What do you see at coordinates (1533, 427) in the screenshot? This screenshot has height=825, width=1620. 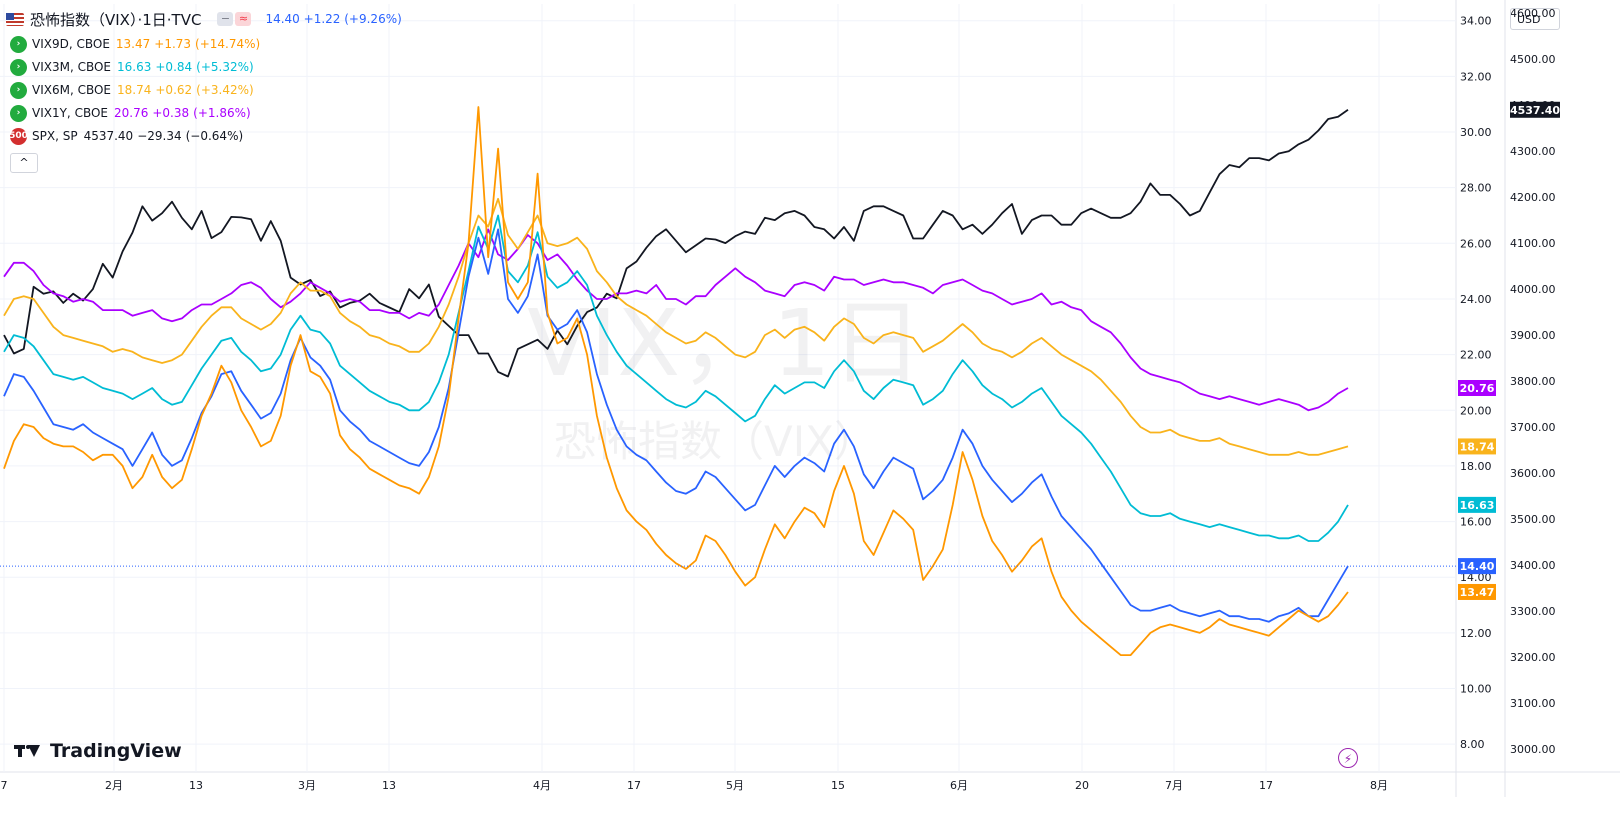 I see `y-right-tick-label: 3700.00` at bounding box center [1533, 427].